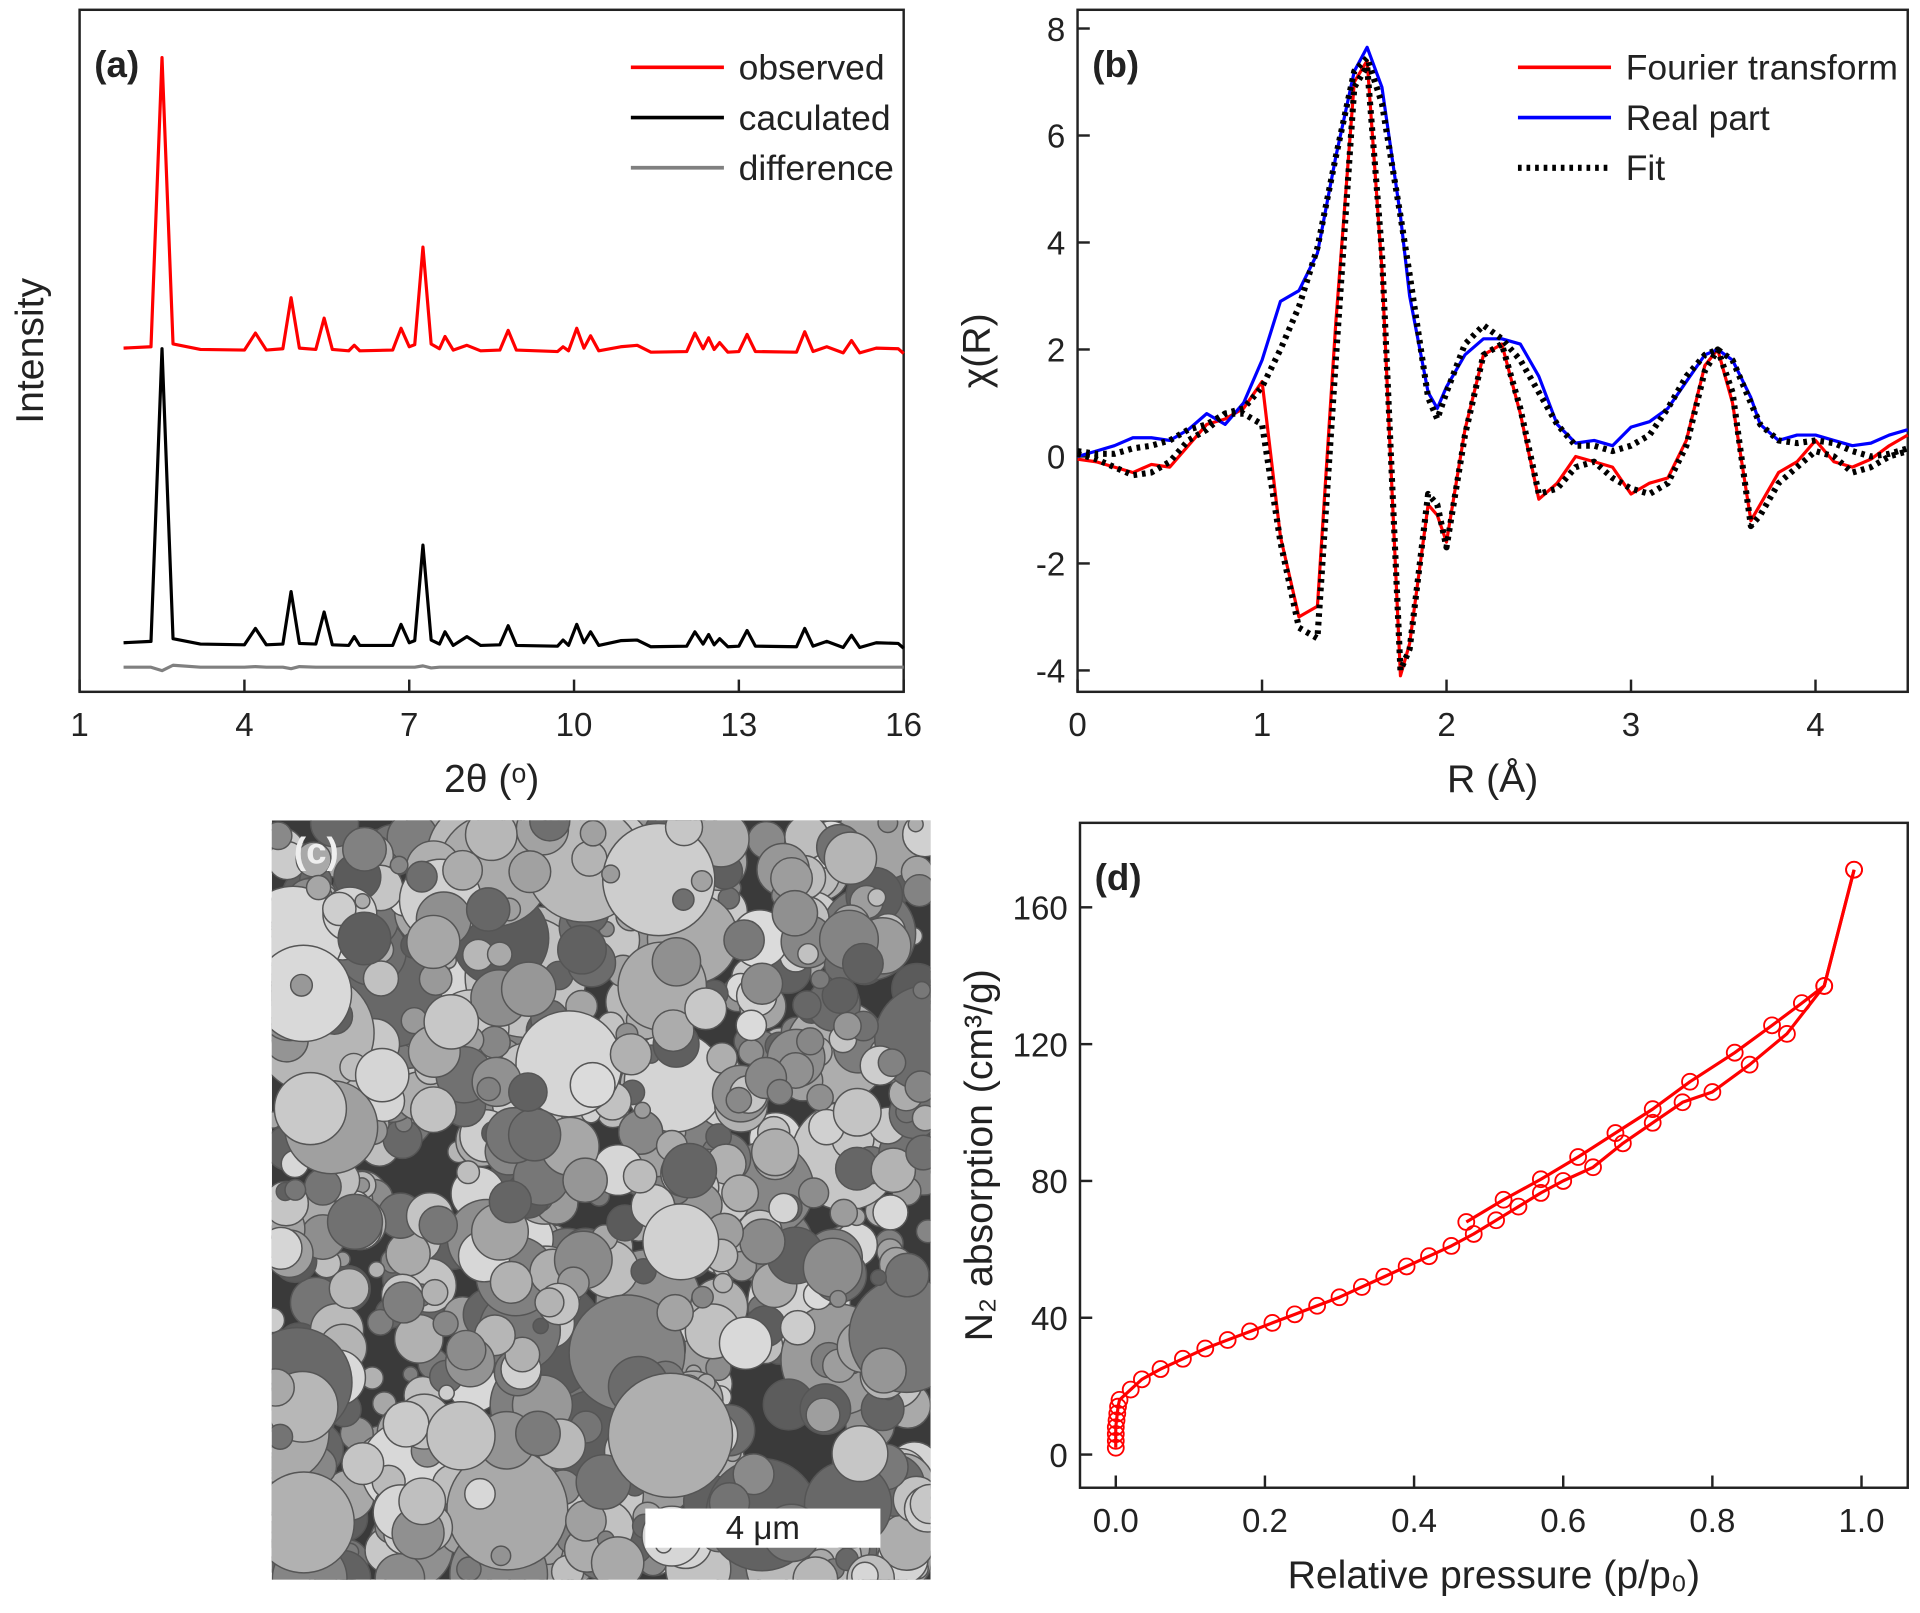 The width and height of the screenshot is (1920, 1613). Describe the element at coordinates (1049, 1182) in the screenshot. I see `y-tick-label: 80` at that location.